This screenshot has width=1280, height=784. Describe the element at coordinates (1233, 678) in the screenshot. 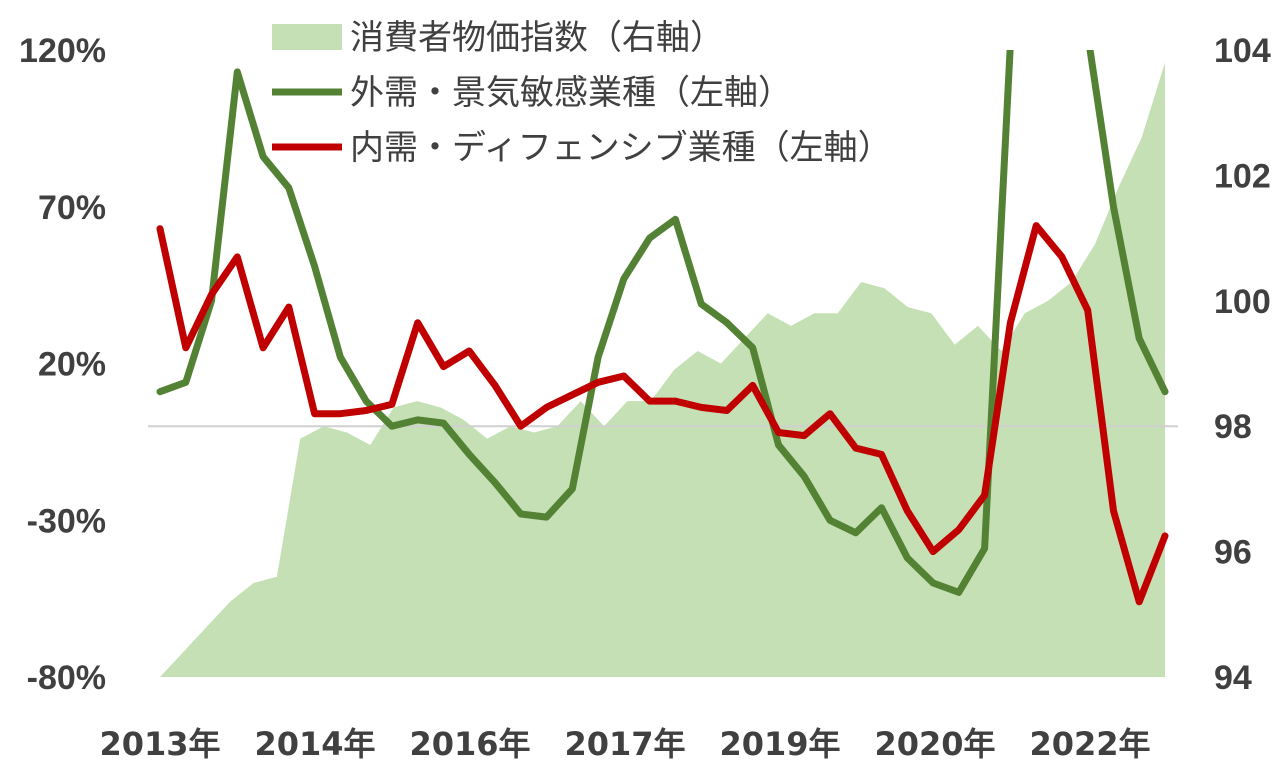

I see `right-tick-label: 94` at that location.